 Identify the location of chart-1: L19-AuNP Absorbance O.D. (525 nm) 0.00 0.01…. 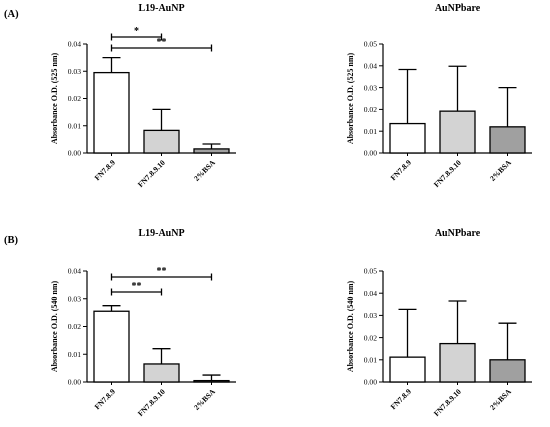
(143, 96).